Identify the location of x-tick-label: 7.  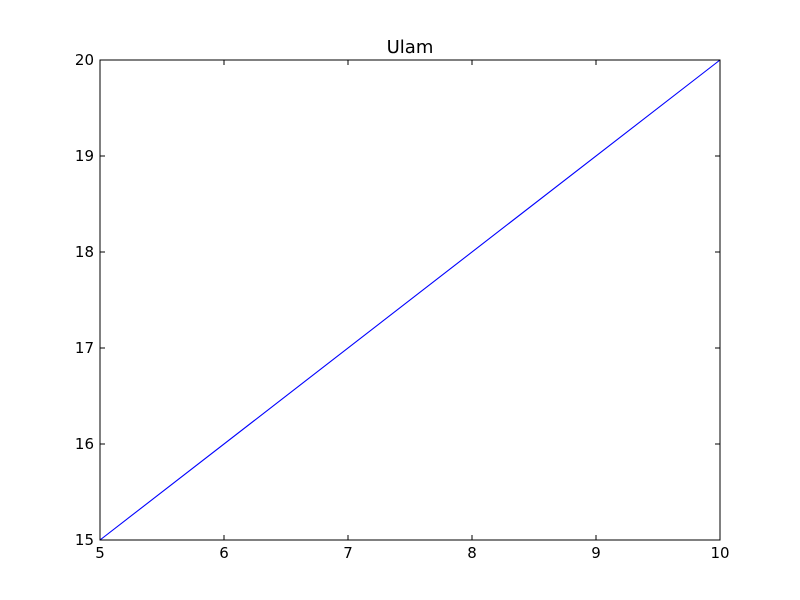
(348, 553).